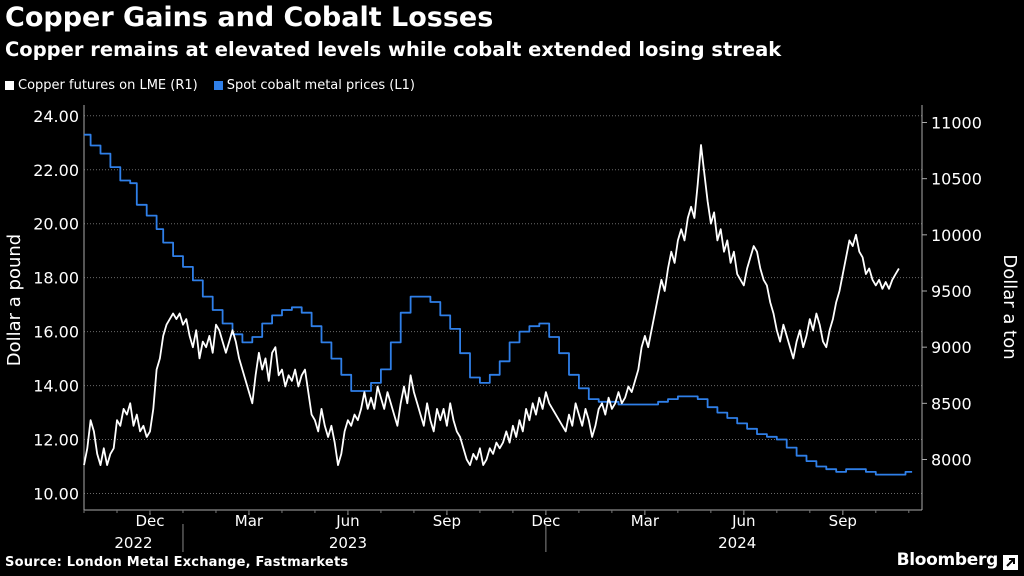 The height and width of the screenshot is (576, 1024). I want to click on left-tick-label: 18.00, so click(56, 278).